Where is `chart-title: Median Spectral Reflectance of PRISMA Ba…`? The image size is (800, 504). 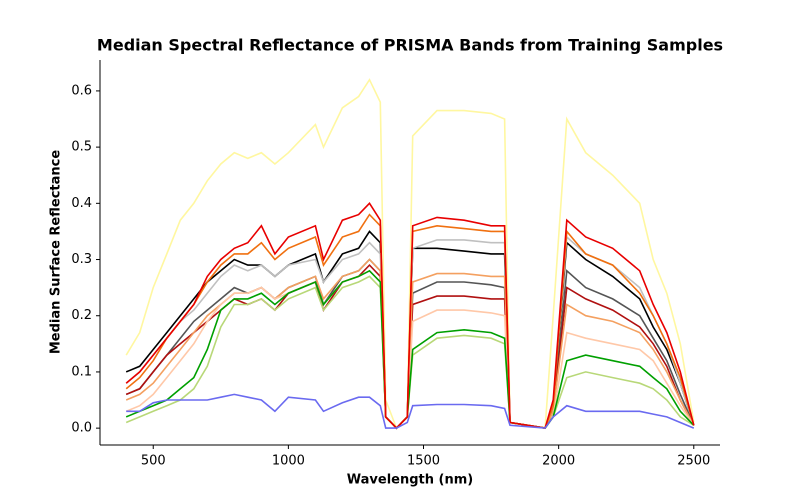
chart-title: Median Spectral Reflectance of PRISMA Ba… is located at coordinates (410, 45).